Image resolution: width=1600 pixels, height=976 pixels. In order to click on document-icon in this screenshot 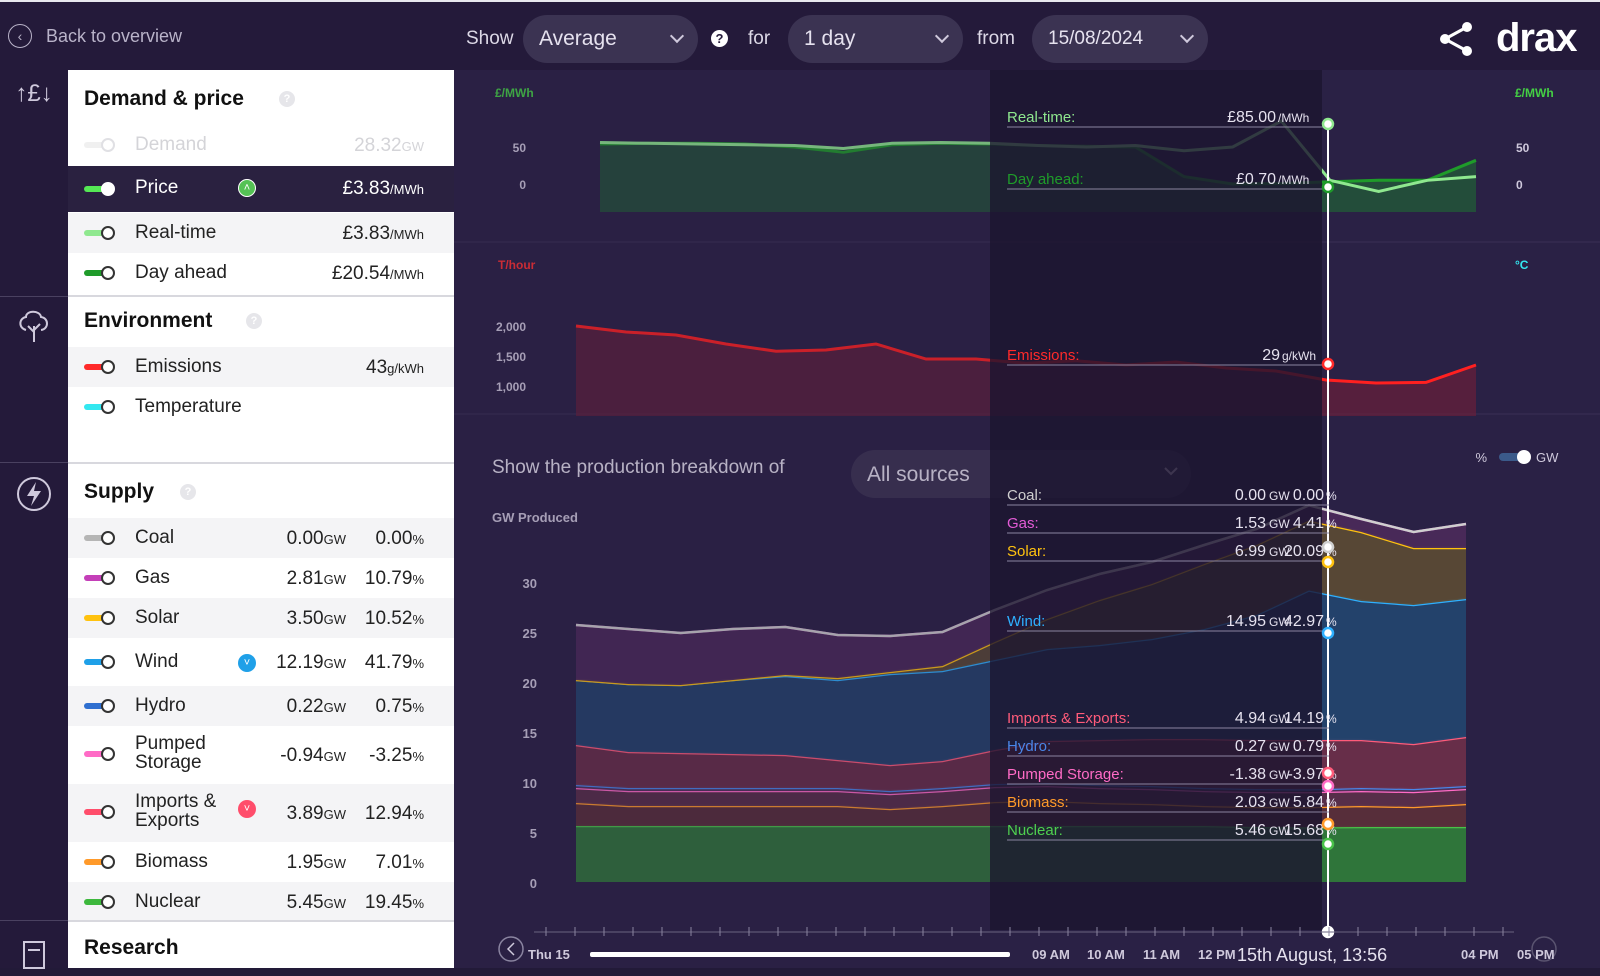, I will do `click(34, 956)`.